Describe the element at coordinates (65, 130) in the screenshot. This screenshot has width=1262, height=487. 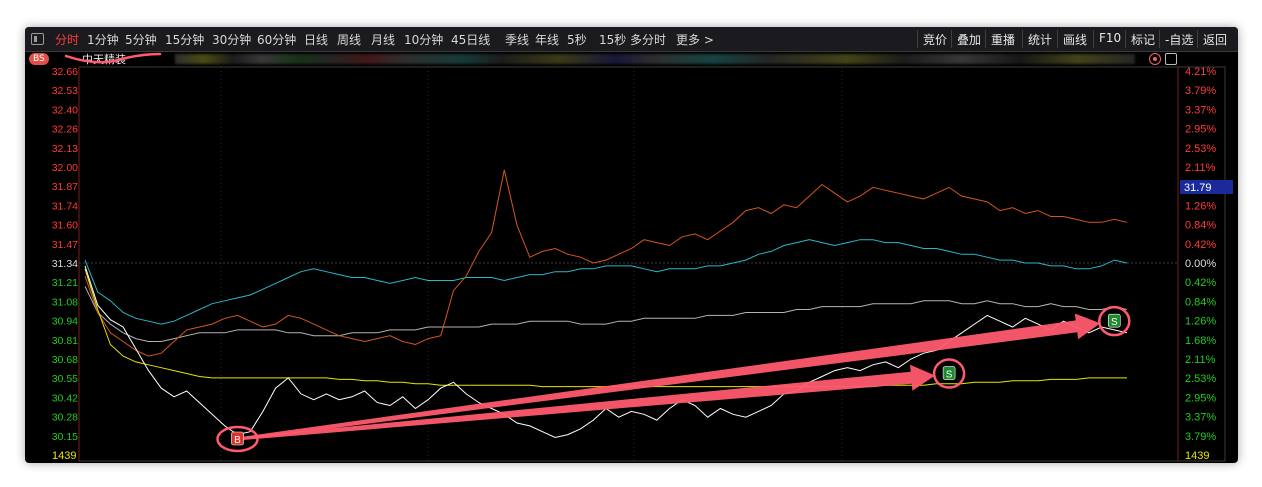
I see `price-tick-label: 32.26` at that location.